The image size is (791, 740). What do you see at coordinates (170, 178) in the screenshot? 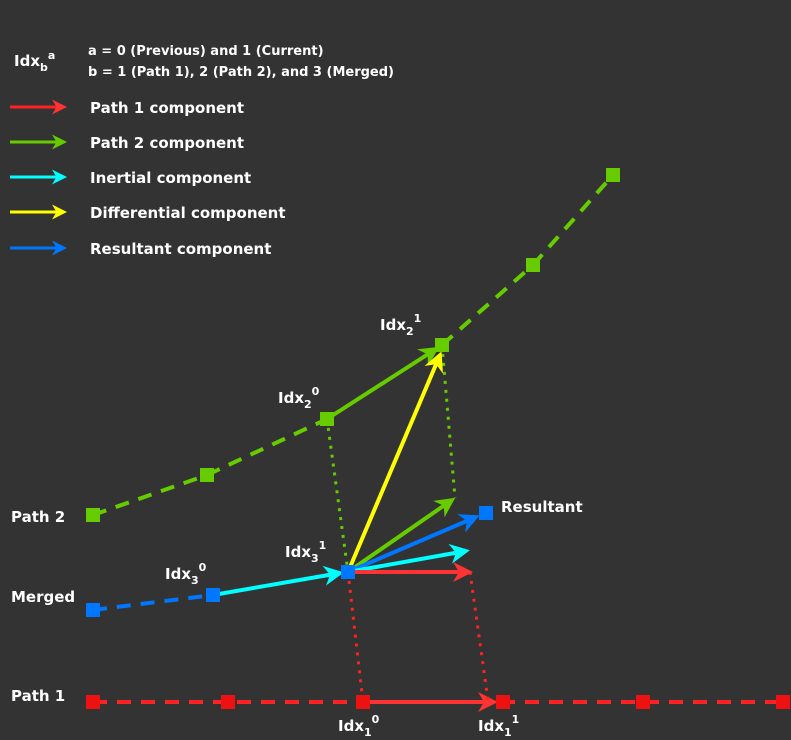
I see `legend-inertial-label: Inertial component` at bounding box center [170, 178].